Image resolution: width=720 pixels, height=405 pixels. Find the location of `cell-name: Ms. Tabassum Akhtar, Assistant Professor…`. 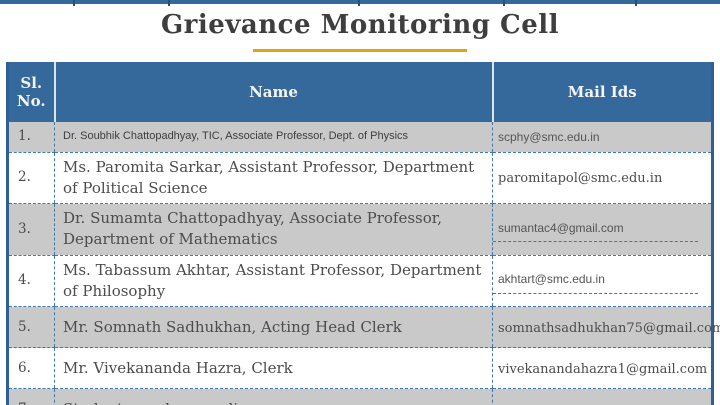

cell-name: Ms. Tabassum Akhtar, Assistant Professor… is located at coordinates (273, 281).